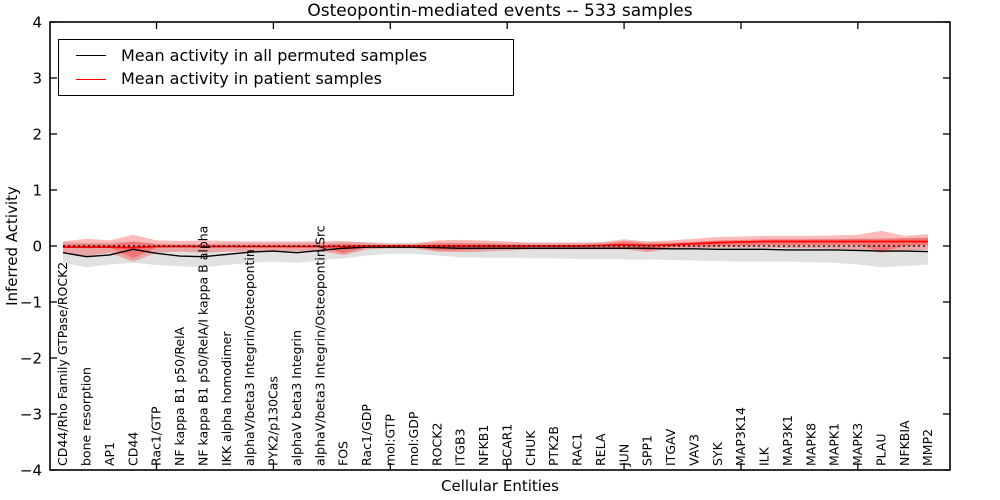 Image resolution: width=1000 pixels, height=500 pixels. Describe the element at coordinates (31, 303) in the screenshot. I see `y-tick-label: −1` at that location.